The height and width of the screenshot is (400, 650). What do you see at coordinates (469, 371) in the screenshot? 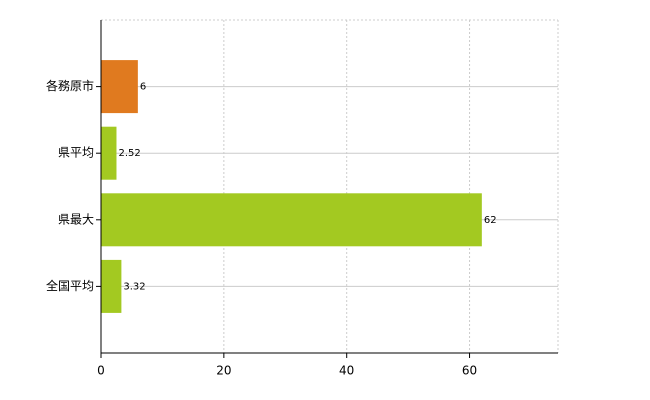
I see `x-tick-label: 60` at bounding box center [469, 371].